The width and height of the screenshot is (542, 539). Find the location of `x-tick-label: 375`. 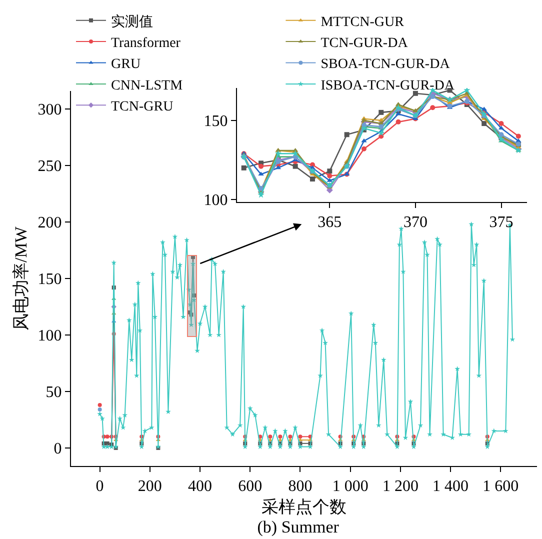

x-tick-label: 375 is located at coordinates (501, 223).